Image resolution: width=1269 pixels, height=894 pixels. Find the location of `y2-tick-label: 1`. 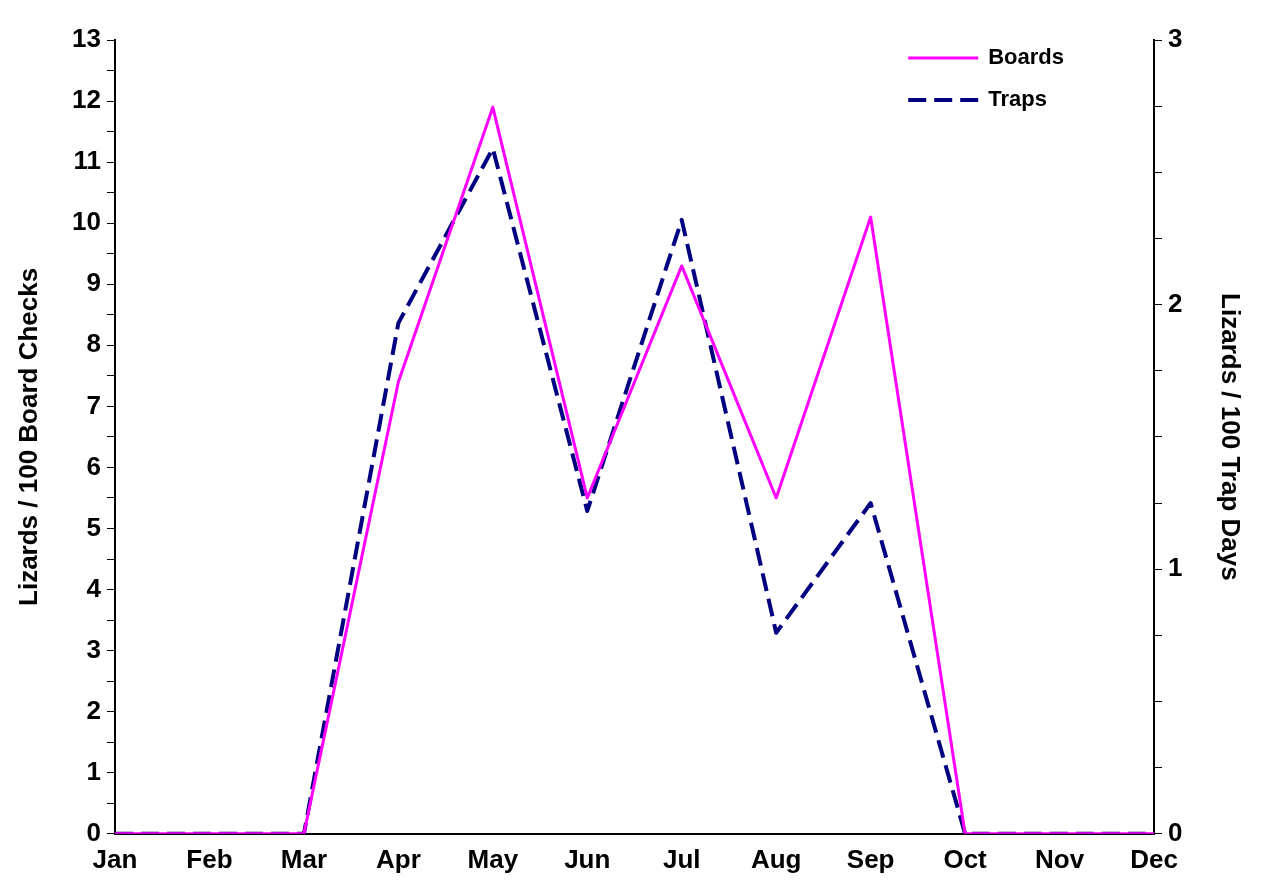

y2-tick-label: 1 is located at coordinates (1175, 567).